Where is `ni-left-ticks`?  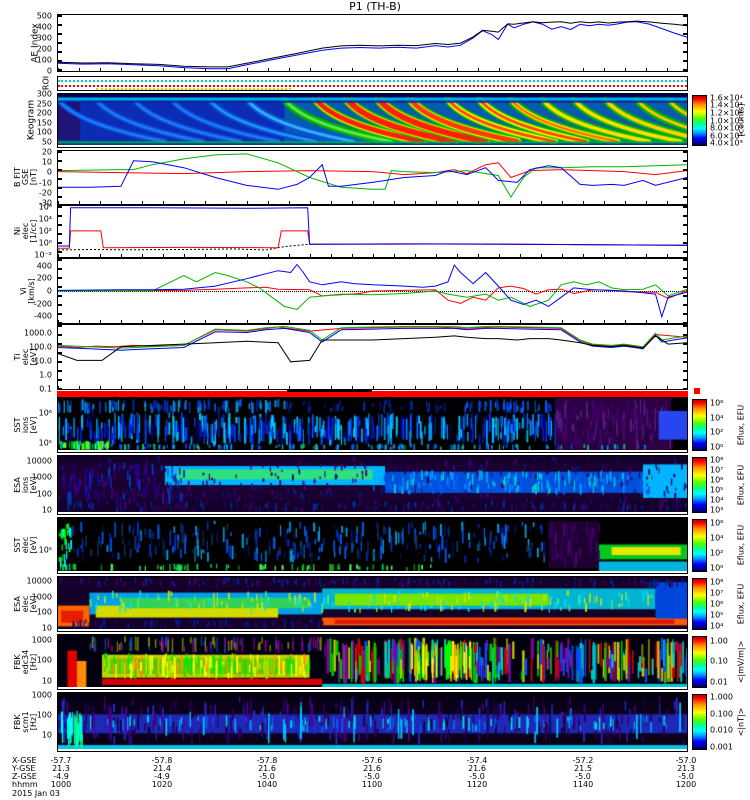
ni-left-ticks is located at coordinates (60, 231).